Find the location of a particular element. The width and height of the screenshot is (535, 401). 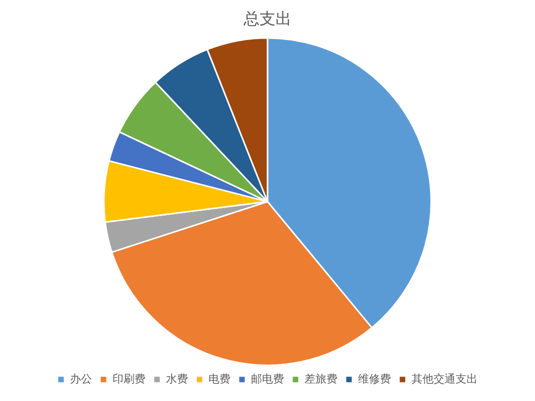

legend-label: 水费 is located at coordinates (177, 379).